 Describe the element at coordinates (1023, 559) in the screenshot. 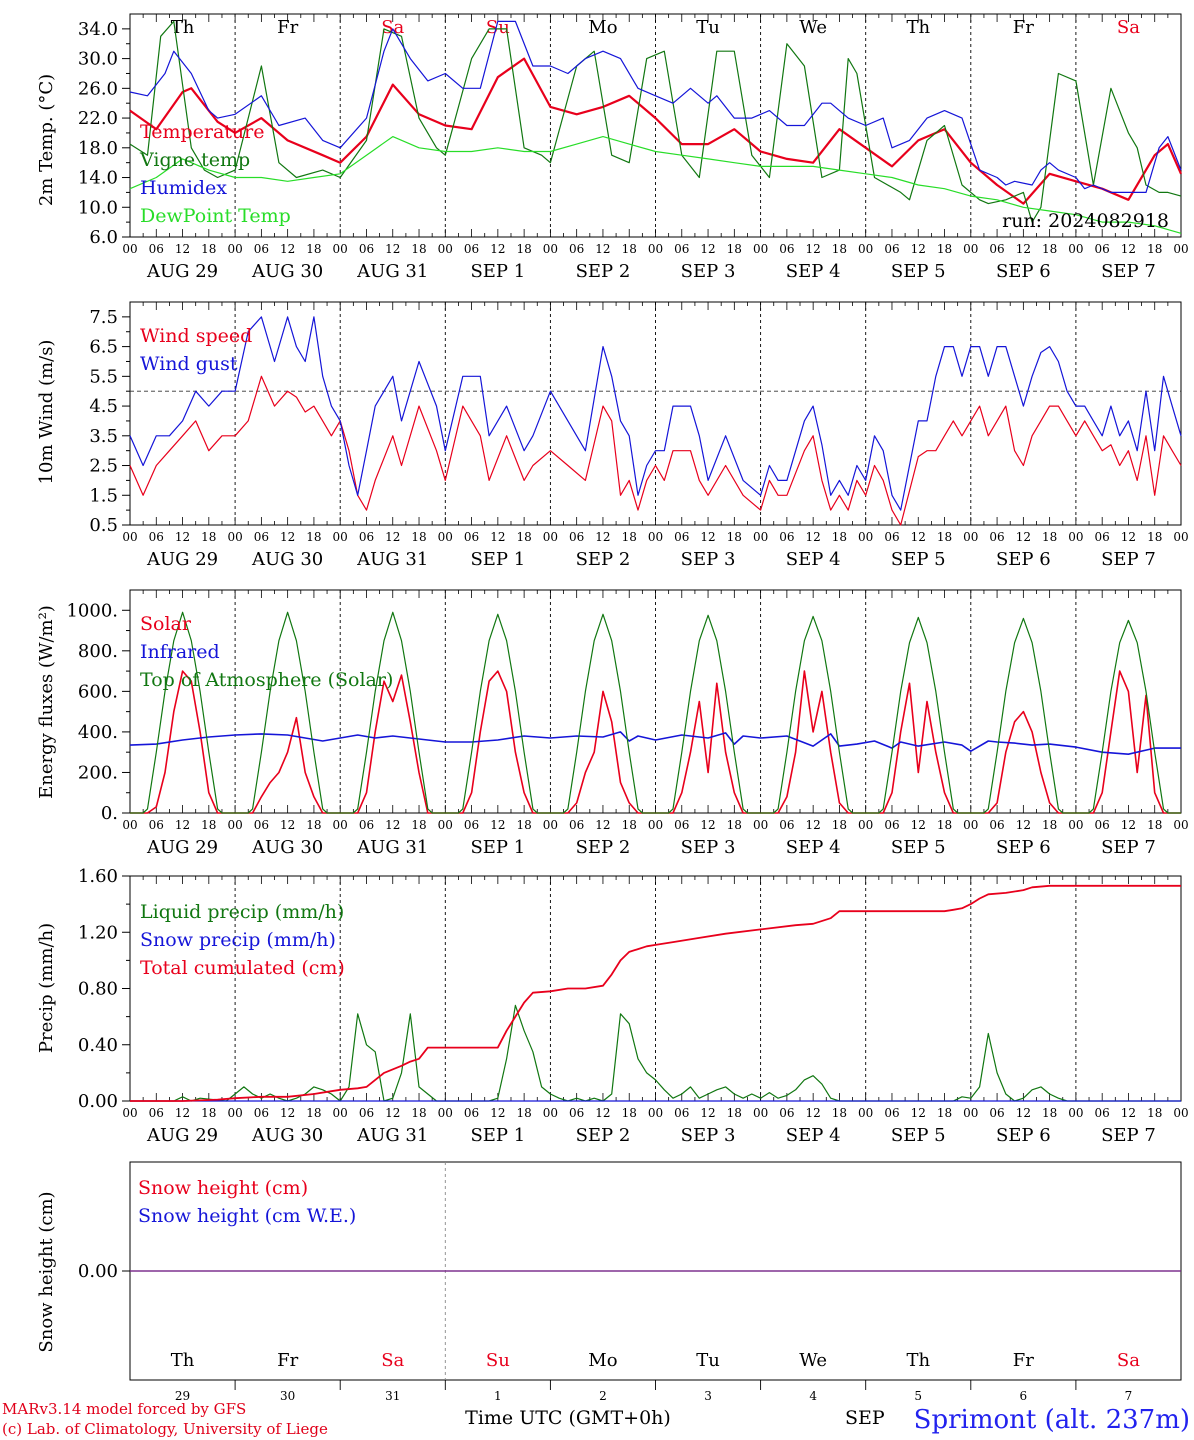

I see `date-label: SEP 6` at that location.